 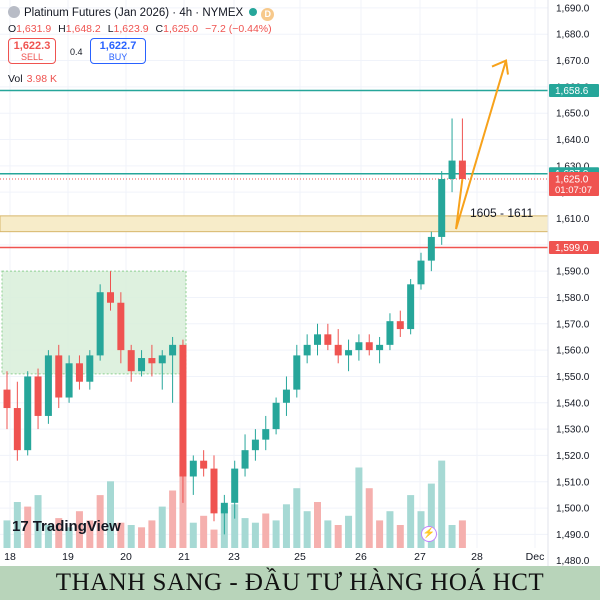 I want to click on high-label: H, so click(x=62, y=29).